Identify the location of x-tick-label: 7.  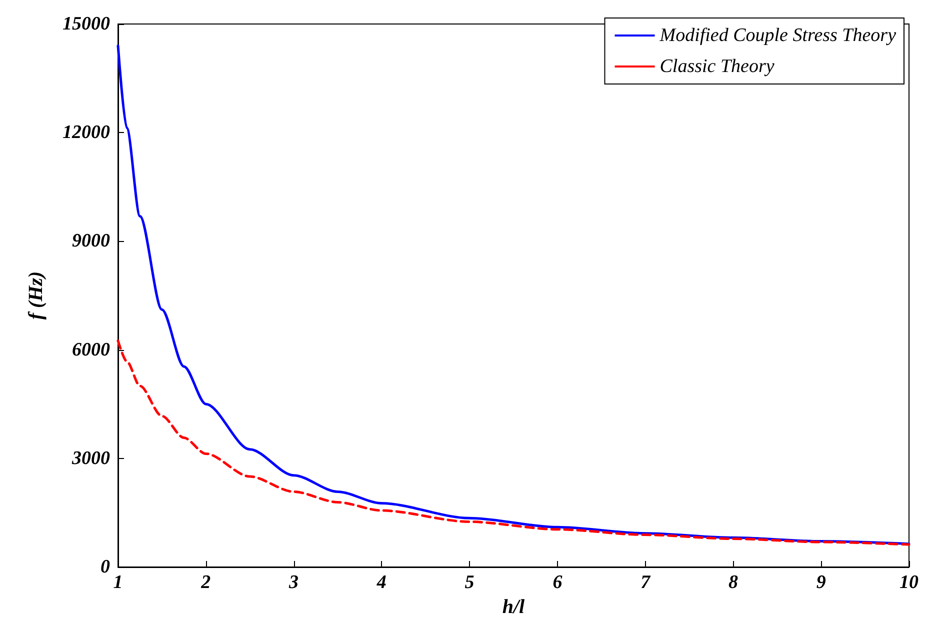
(646, 582).